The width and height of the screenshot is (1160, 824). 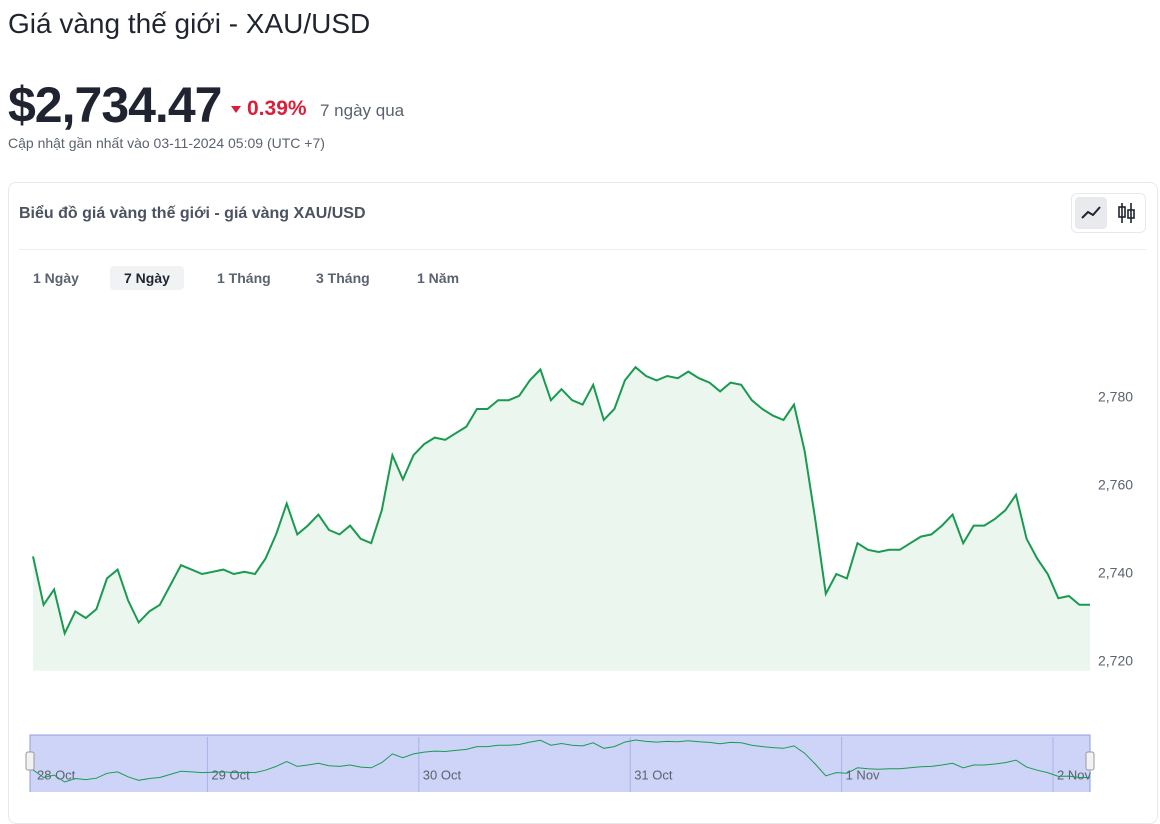 What do you see at coordinates (442, 774) in the screenshot?
I see `navigator-label: 30 Oct` at bounding box center [442, 774].